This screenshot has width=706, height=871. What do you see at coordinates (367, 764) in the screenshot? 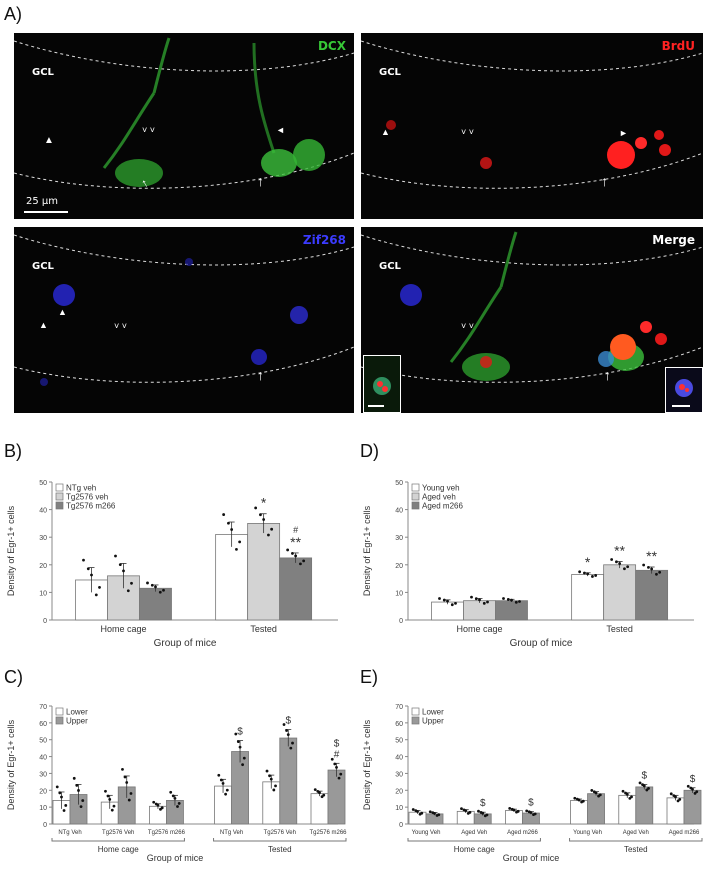
I see `y-axis-label: Density of Egr-1+ cells` at bounding box center [367, 764].